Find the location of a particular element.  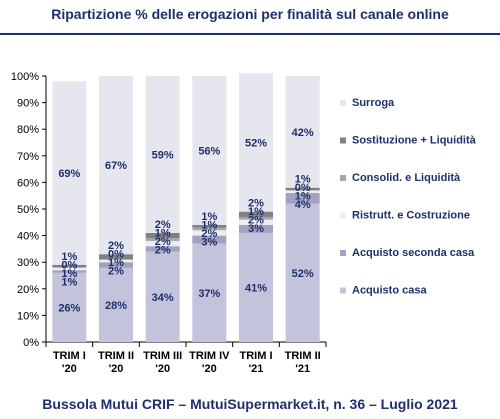

y-tick-label: 50% is located at coordinates (28, 210).